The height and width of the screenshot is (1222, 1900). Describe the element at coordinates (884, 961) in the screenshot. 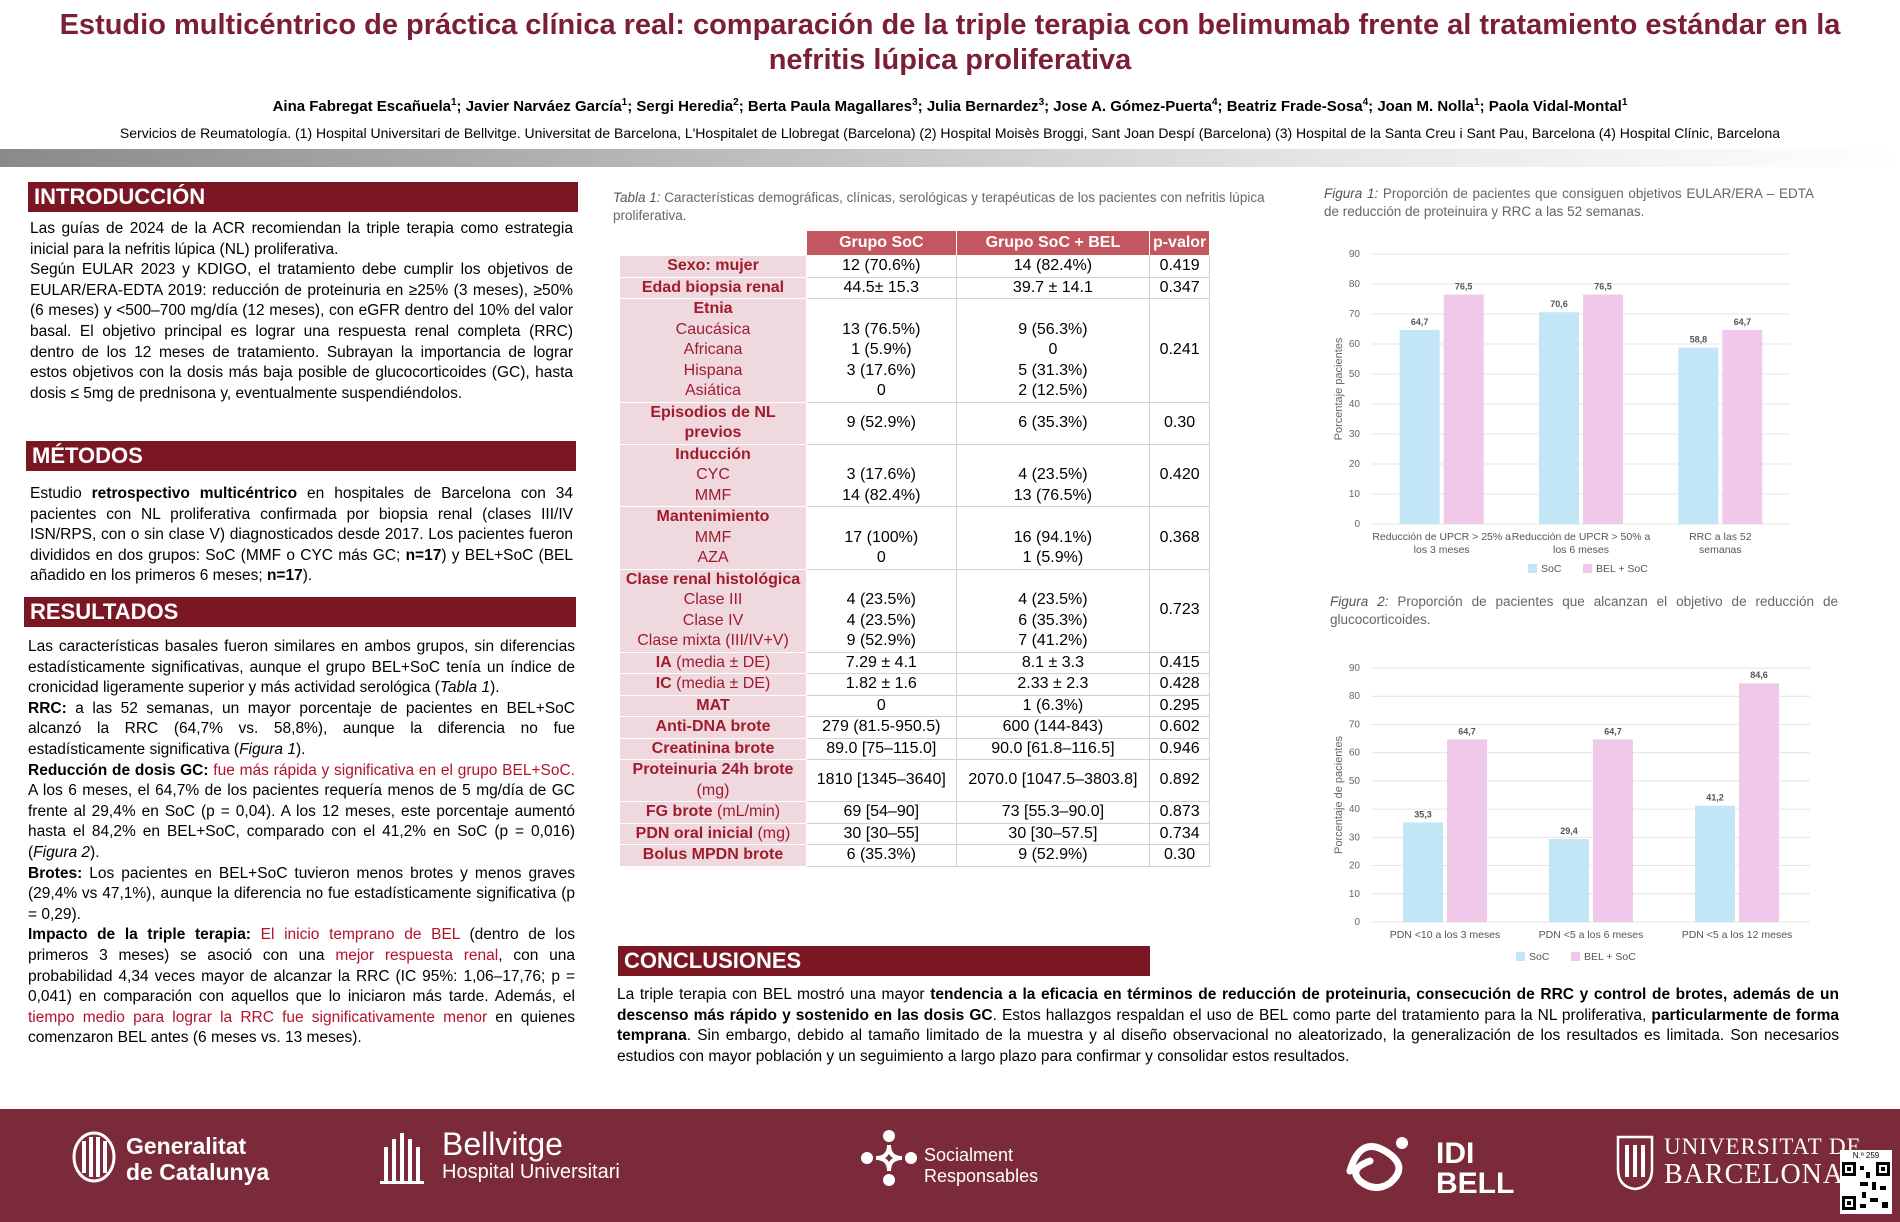

I see `conclusions-heading: CONCLUSIONES` at that location.